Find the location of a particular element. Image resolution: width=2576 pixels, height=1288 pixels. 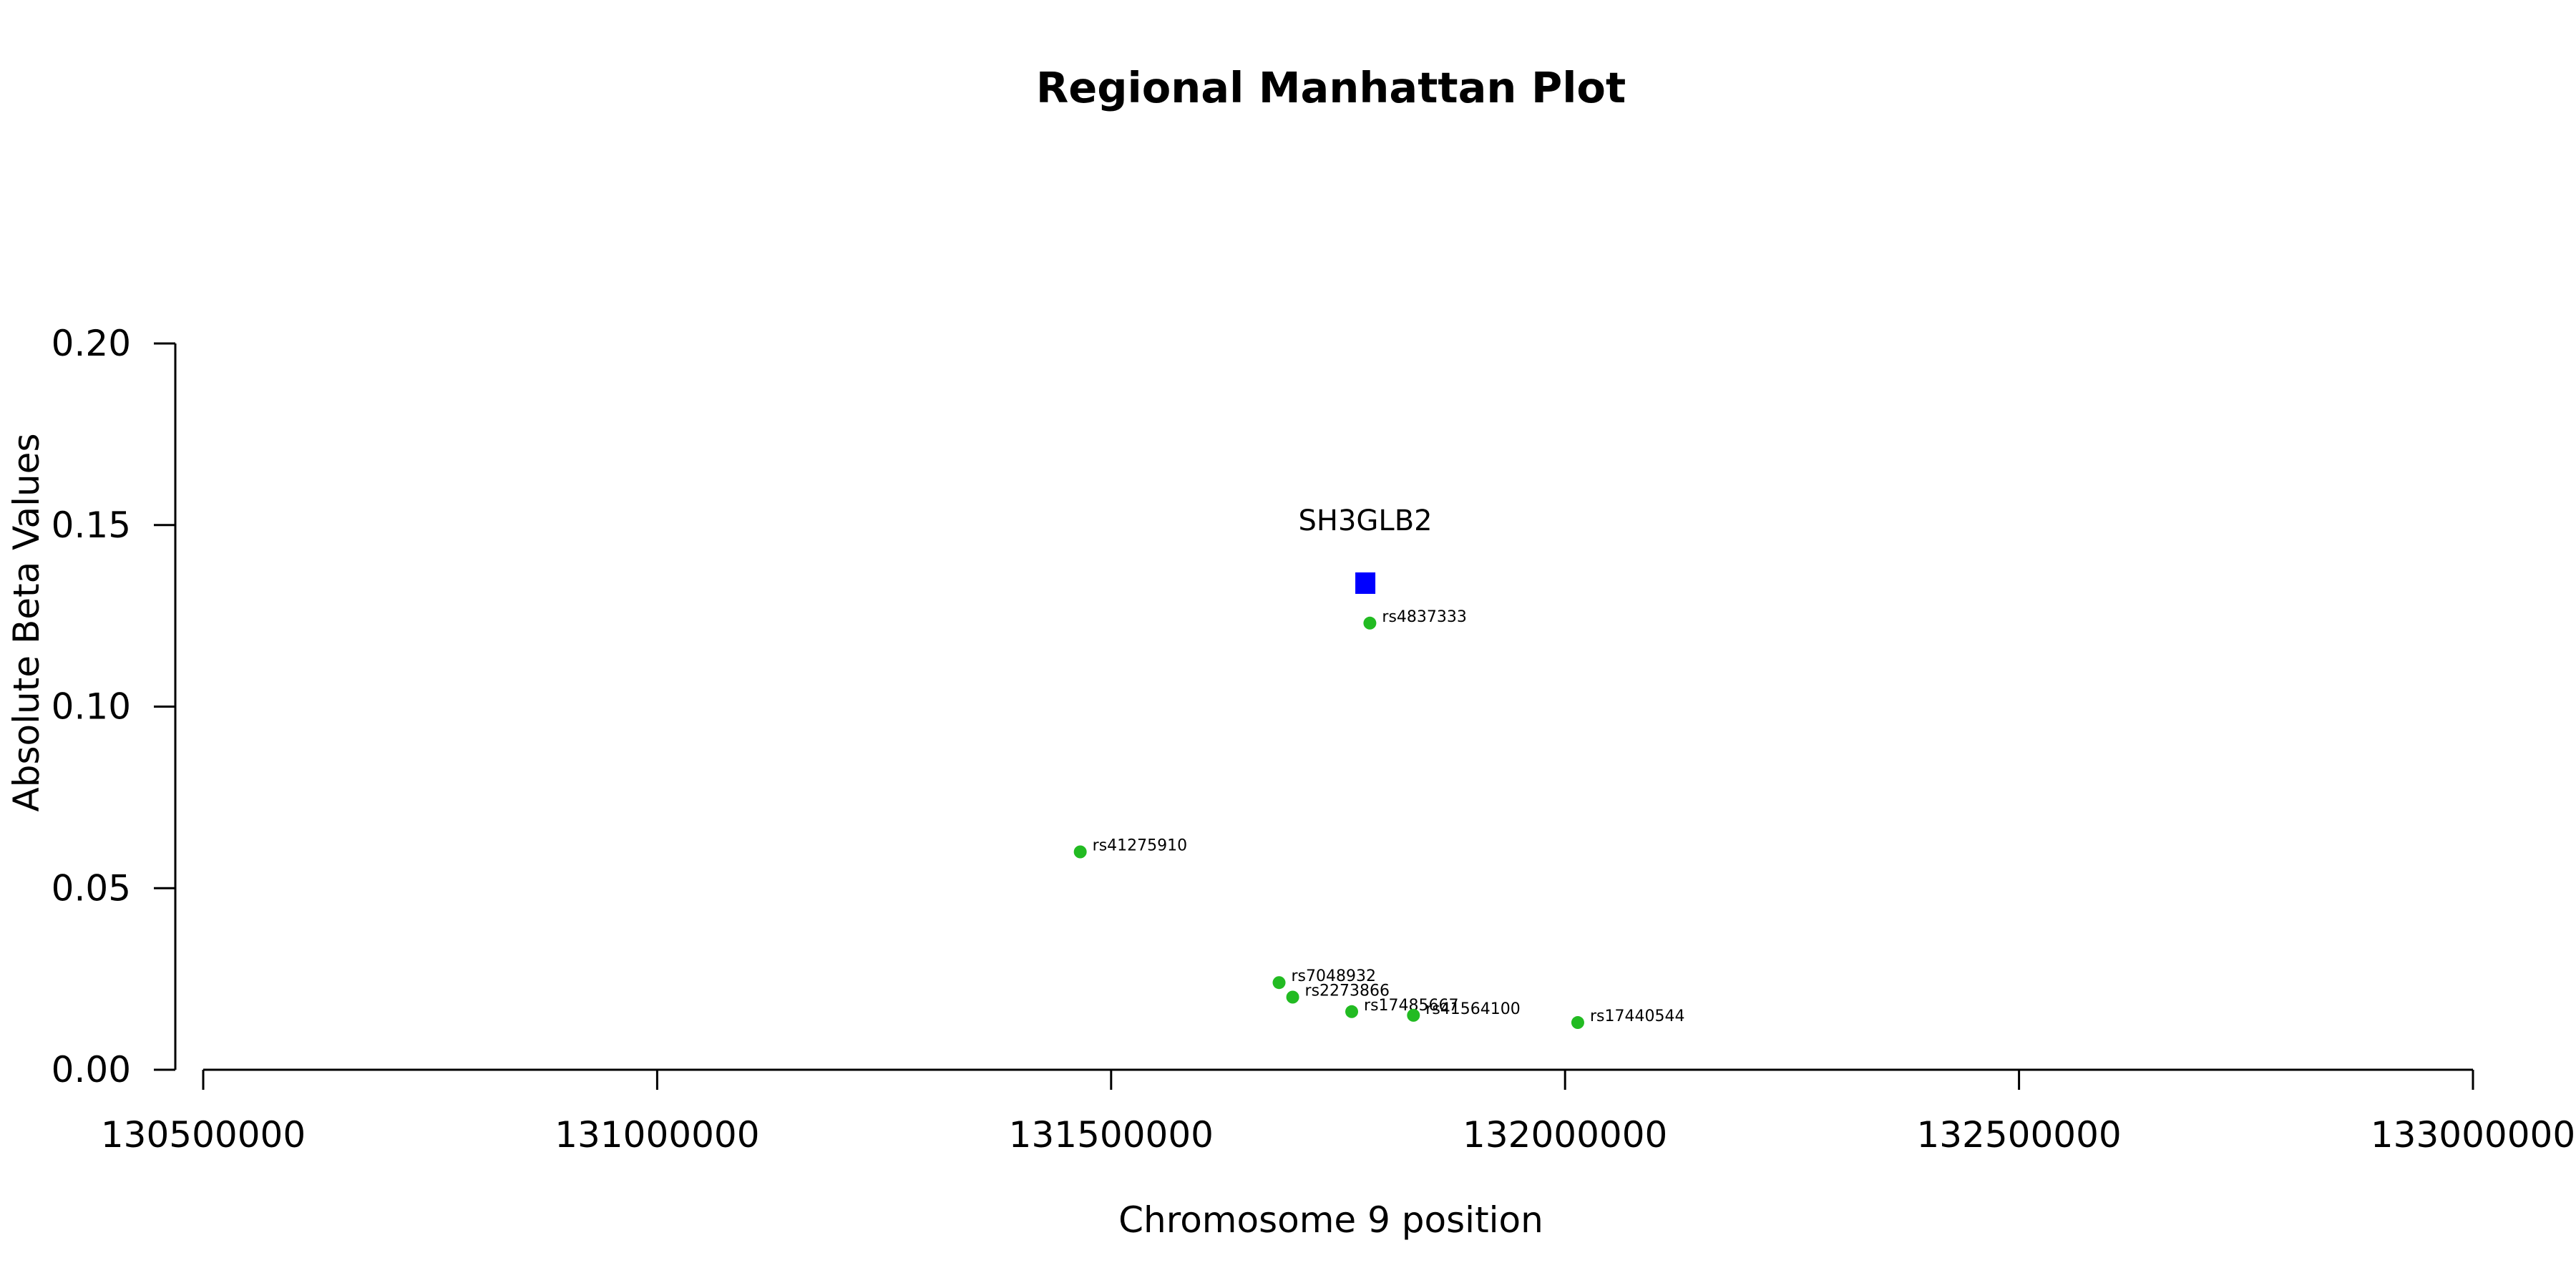

y-tick-label-0: 0.00 is located at coordinates (91, 1070).